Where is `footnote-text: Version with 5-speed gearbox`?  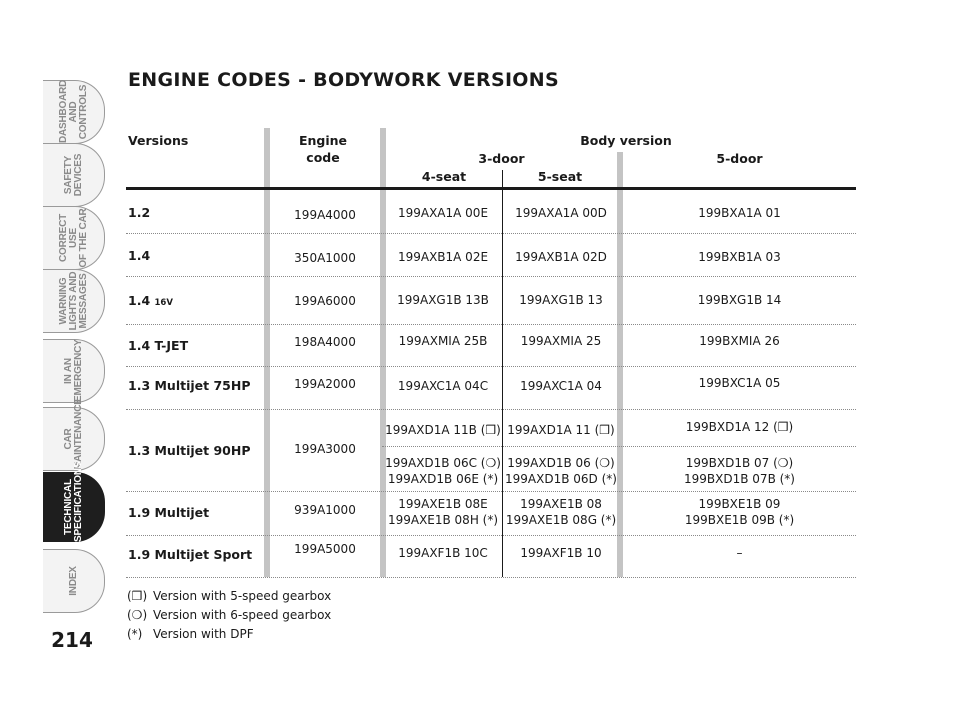
footnote-text: Version with 5-speed gearbox is located at coordinates (242, 596).